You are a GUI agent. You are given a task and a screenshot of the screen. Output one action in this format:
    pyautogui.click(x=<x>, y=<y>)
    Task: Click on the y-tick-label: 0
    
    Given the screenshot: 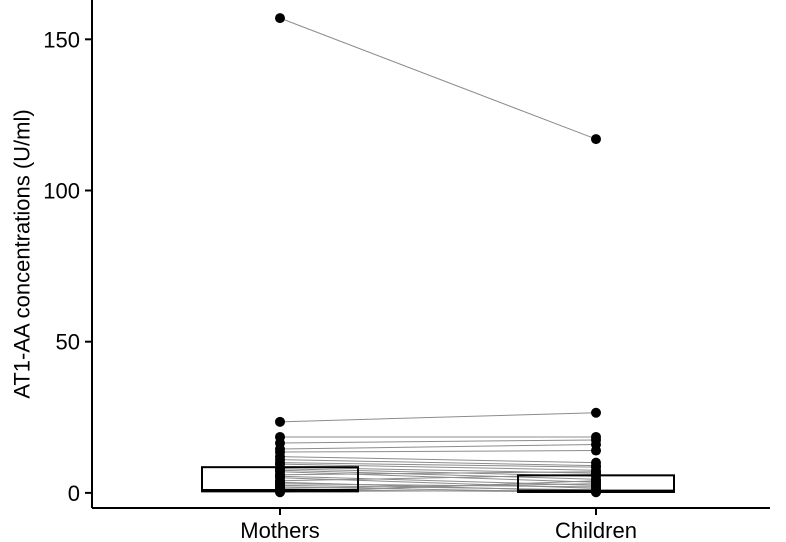 What is the action you would take?
    pyautogui.click(x=74, y=493)
    